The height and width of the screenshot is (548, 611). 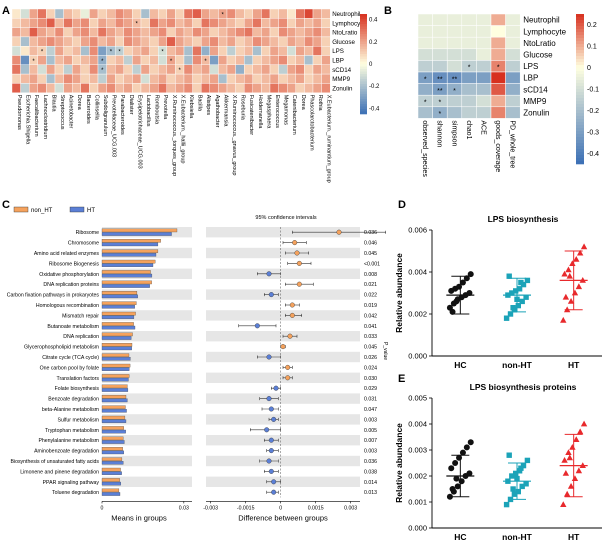 What do you see at coordinates (466, 447) in the screenshot?
I see `lps-proteins-plot-point-hc` at bounding box center [466, 447].